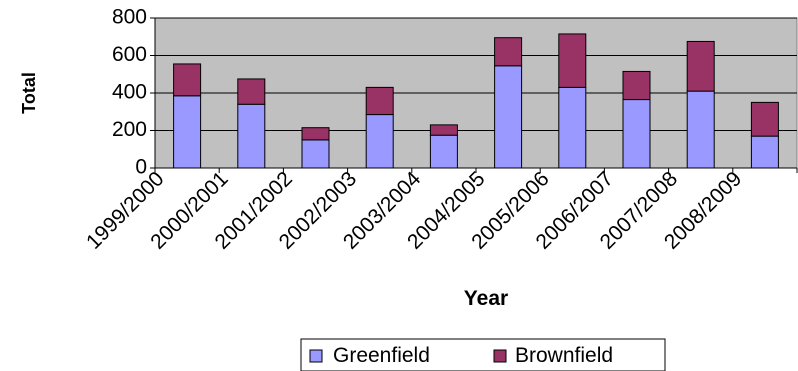  I want to click on x-axis-title: Year, so click(486, 298).